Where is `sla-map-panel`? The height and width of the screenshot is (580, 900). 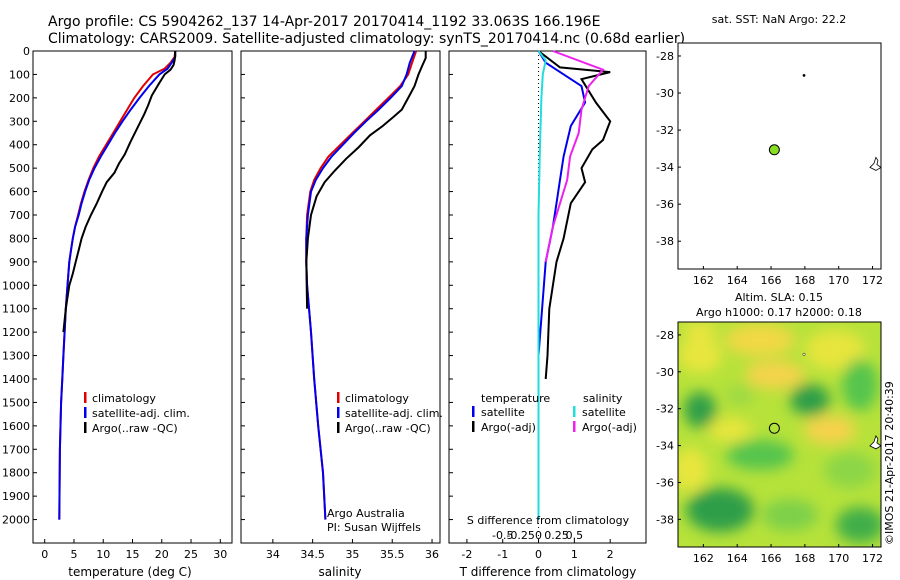
sla-map-panel is located at coordinates (779, 434).